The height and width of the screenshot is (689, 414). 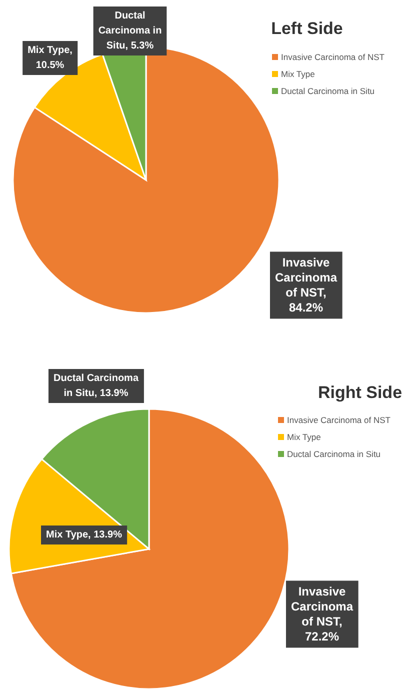 What do you see at coordinates (322, 614) in the screenshot?
I see `data-label: Invasive Carcinoma of NST, 72.2%` at bounding box center [322, 614].